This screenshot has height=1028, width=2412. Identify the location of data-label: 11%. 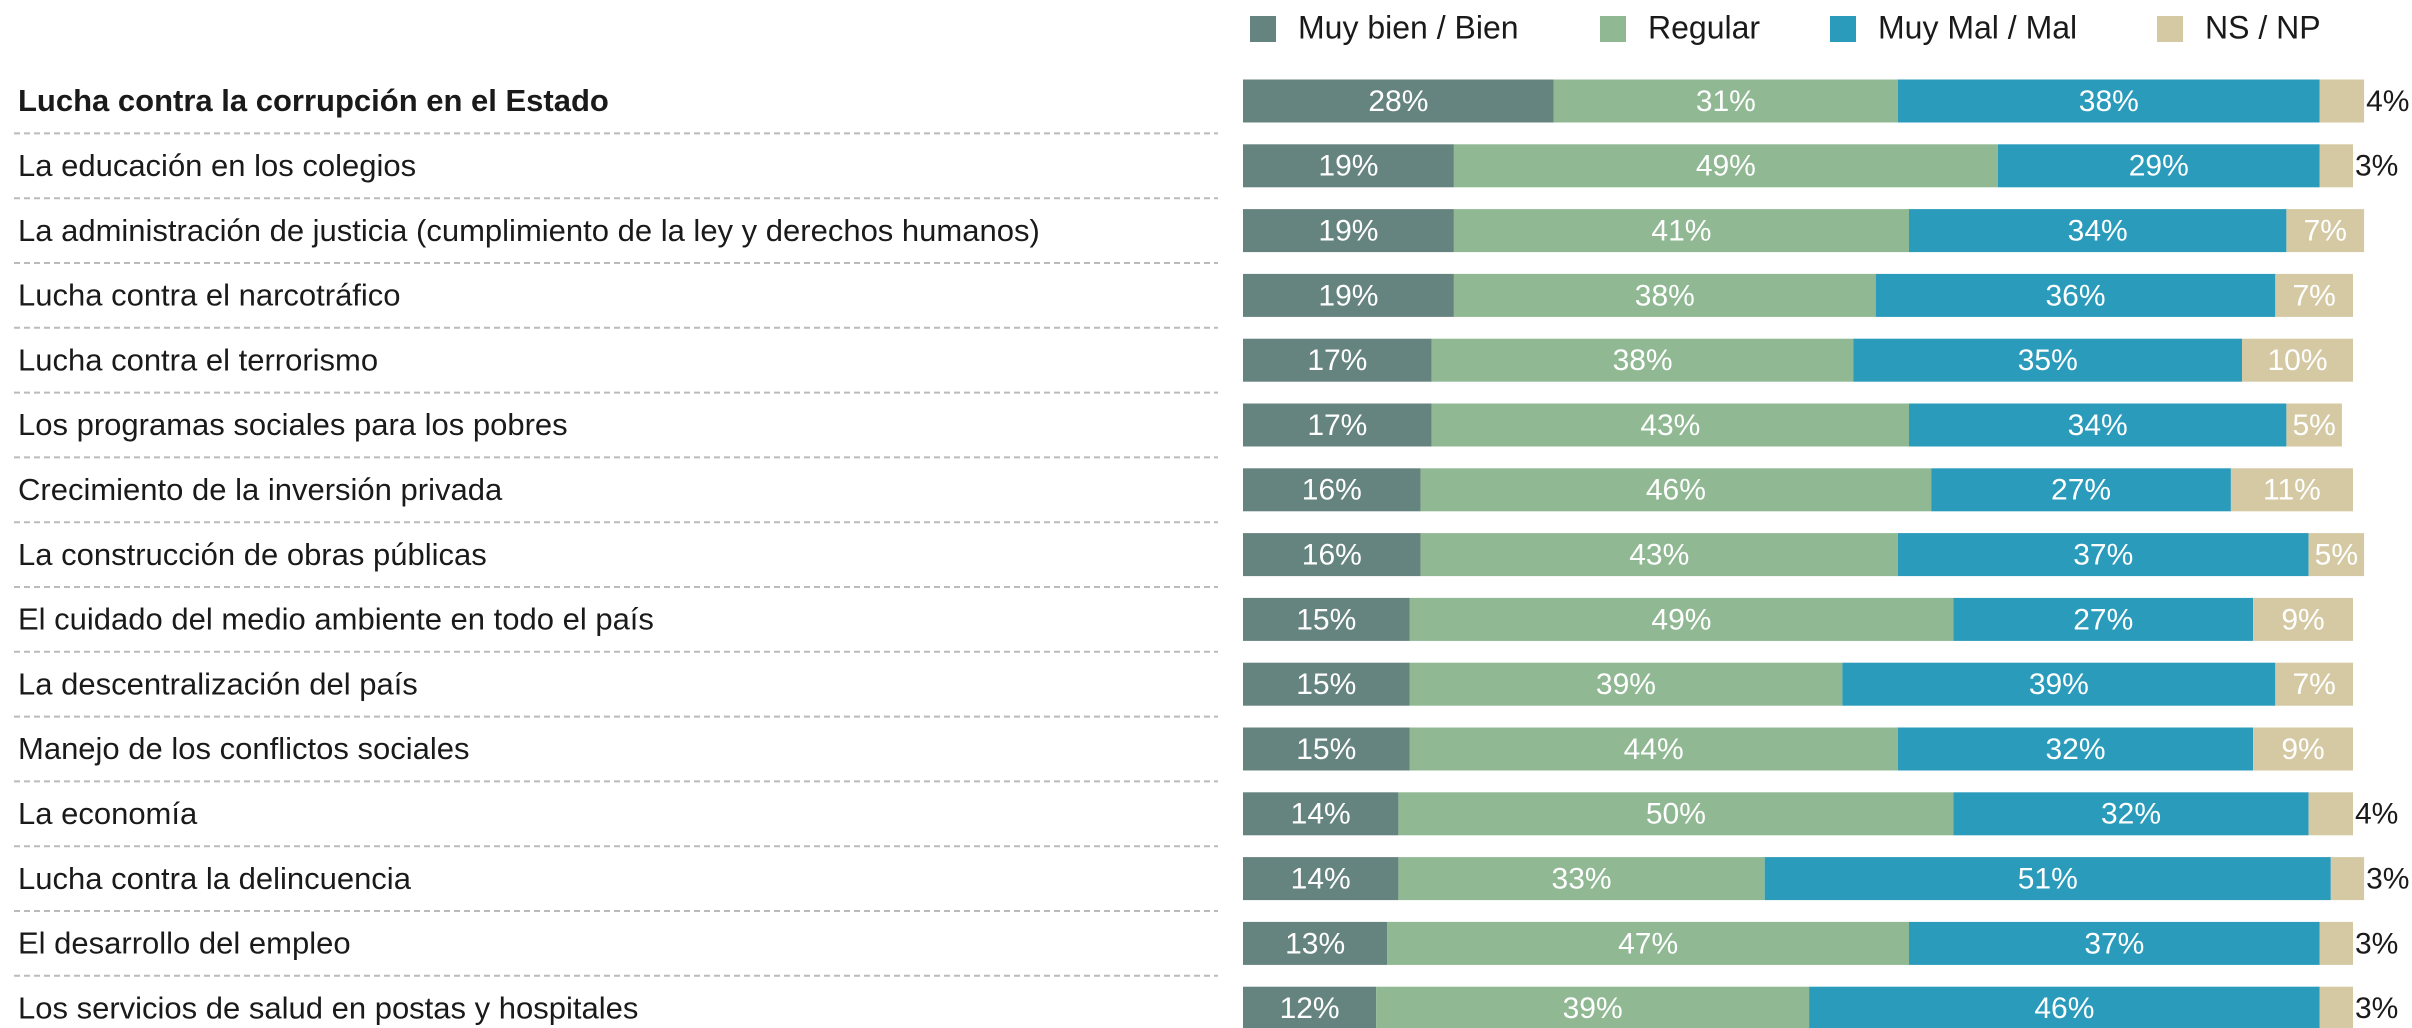
(2292, 490).